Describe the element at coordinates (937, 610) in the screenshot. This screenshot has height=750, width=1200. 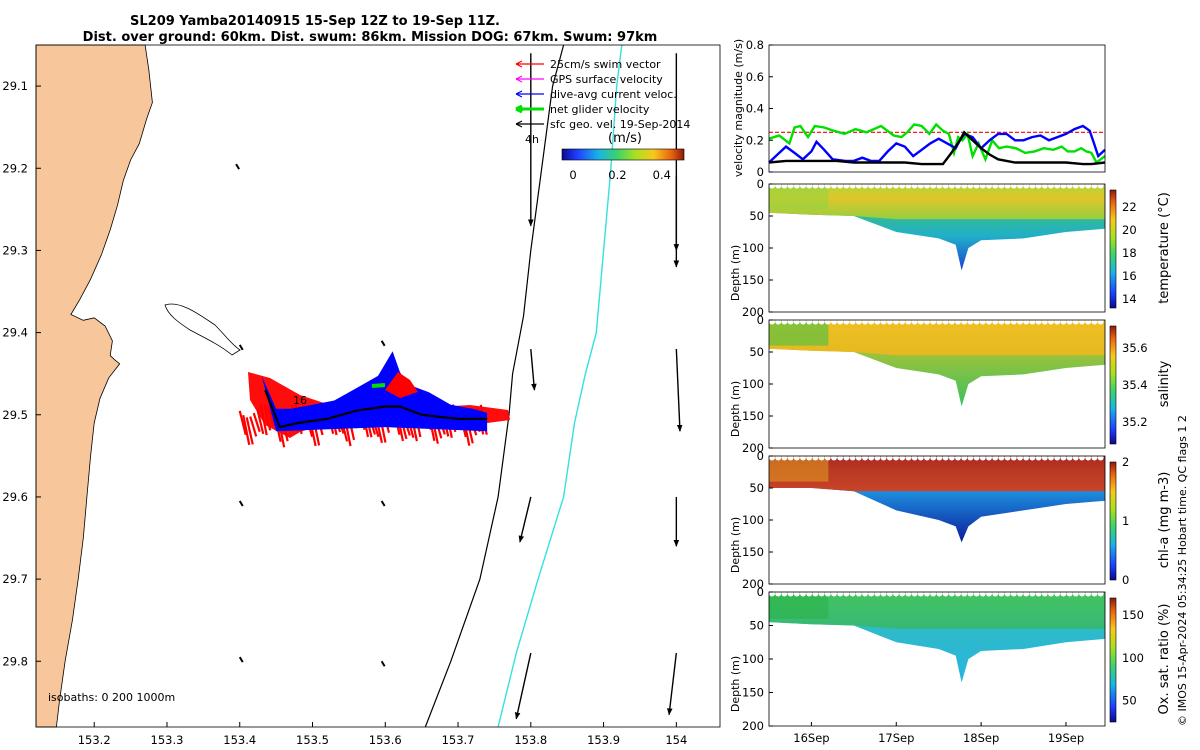
I see `section-upper-layer` at that location.